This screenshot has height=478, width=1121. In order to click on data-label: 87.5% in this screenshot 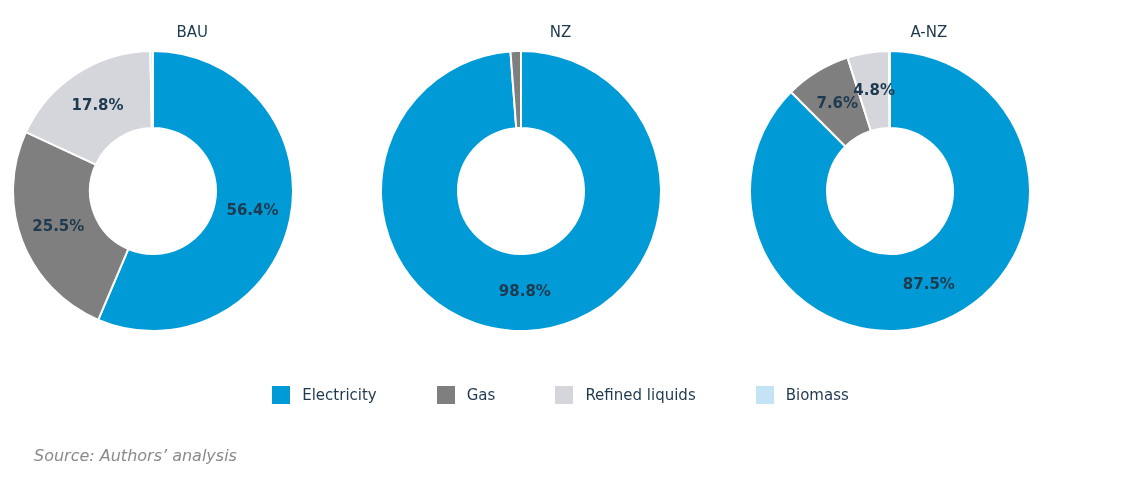, I will do `click(928, 283)`.